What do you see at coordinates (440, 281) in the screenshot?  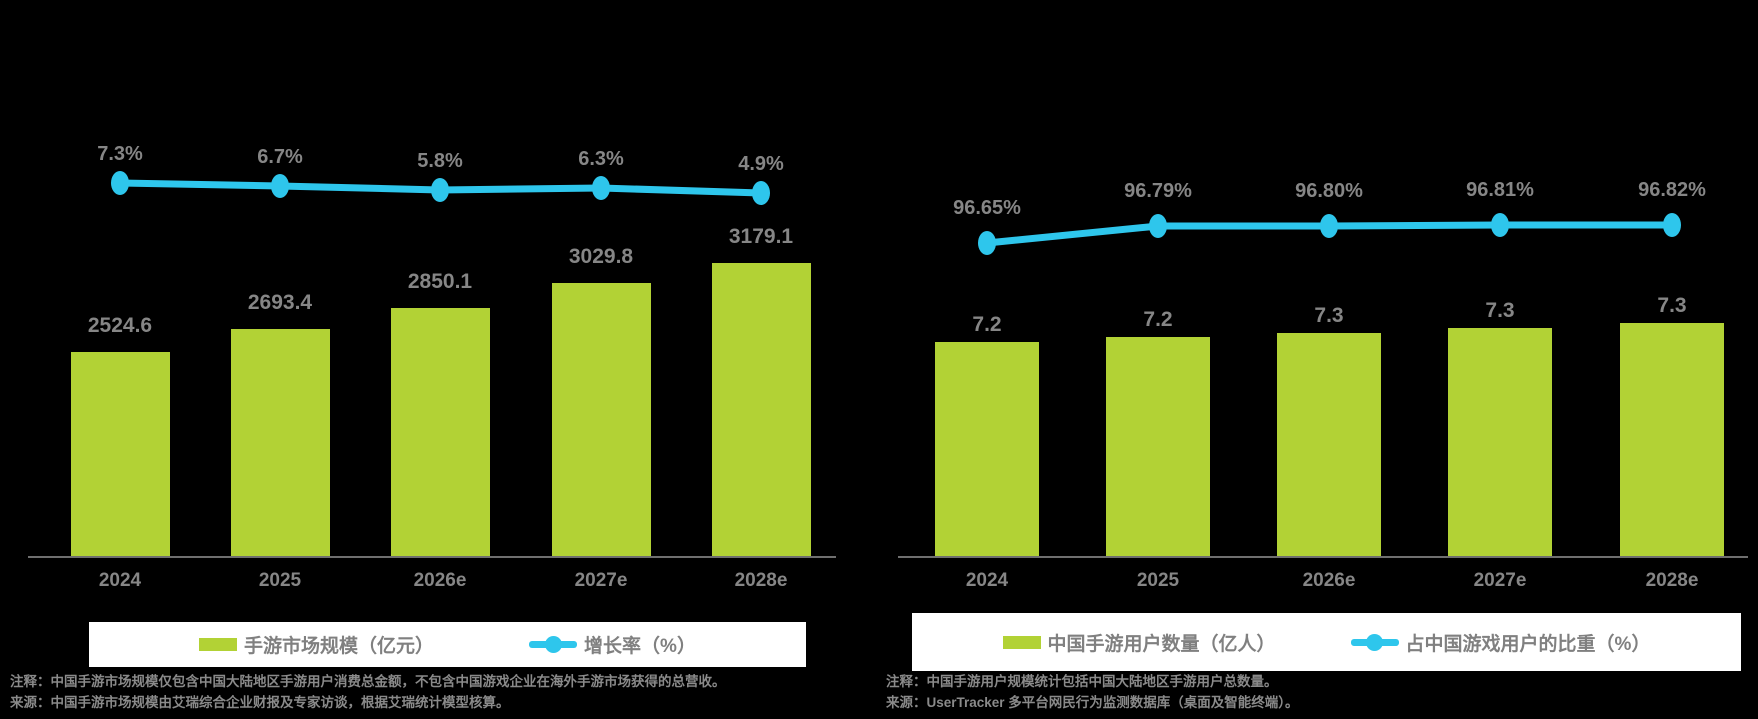 I see `bar-value-label: 2850.1` at bounding box center [440, 281].